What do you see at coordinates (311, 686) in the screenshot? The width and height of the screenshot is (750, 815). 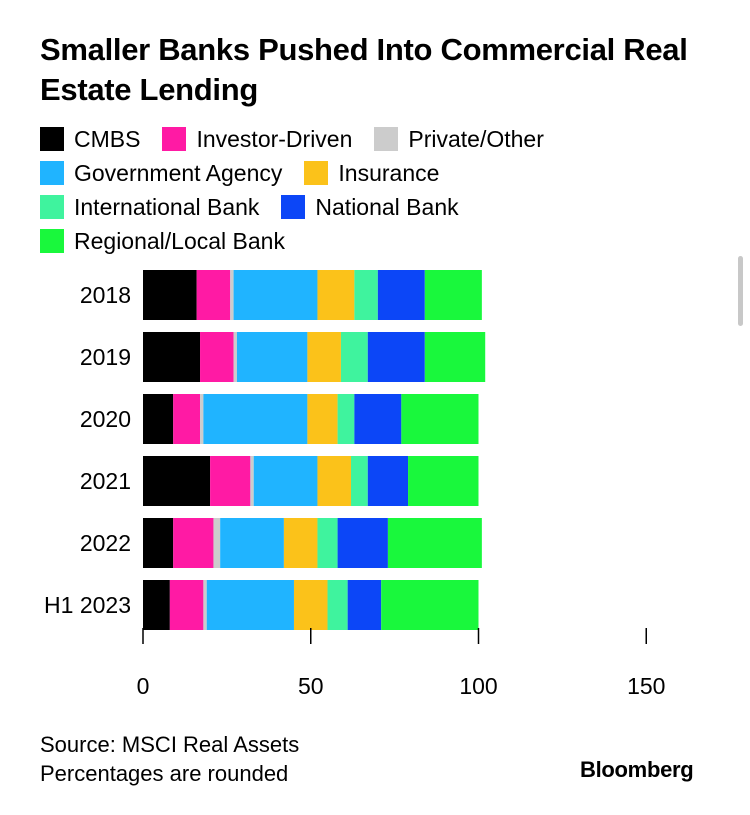 I see `x-tick-label: 50` at bounding box center [311, 686].